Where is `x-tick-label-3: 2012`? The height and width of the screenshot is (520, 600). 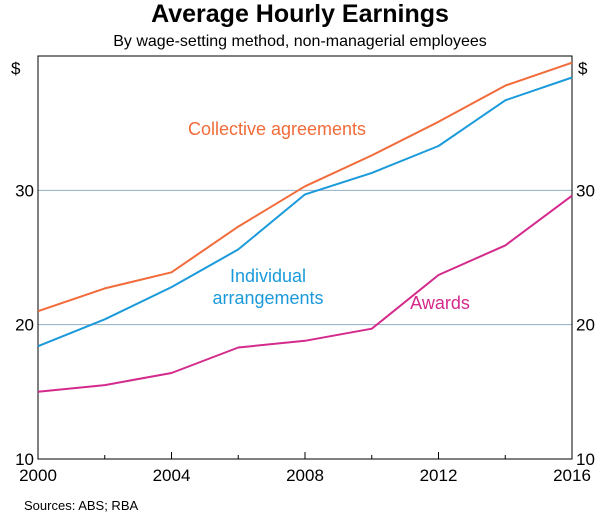
x-tick-label-3: 2012 is located at coordinates (439, 475).